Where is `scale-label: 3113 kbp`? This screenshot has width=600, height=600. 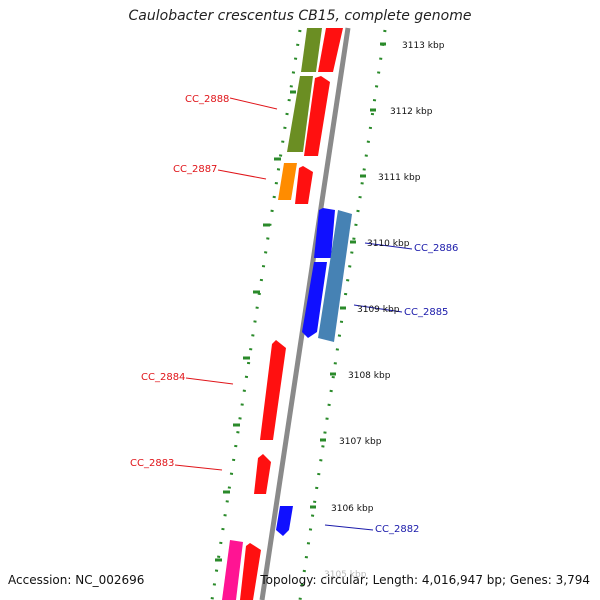
scale-label: 3113 kbp is located at coordinates (423, 46).